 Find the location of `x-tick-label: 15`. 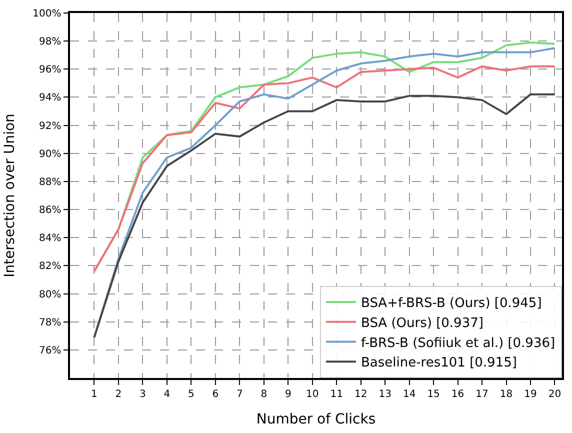

x-tick-label: 15 is located at coordinates (433, 394).